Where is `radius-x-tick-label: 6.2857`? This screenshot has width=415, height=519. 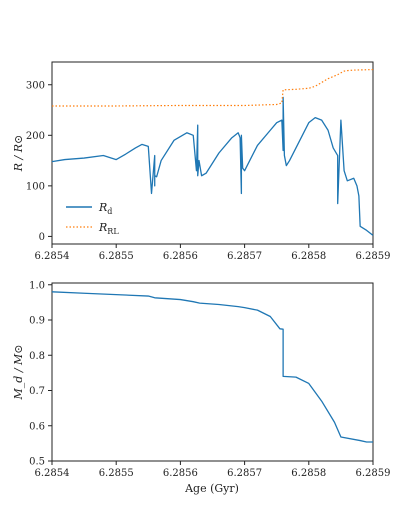 radius-x-tick-label: 6.2857 is located at coordinates (244, 256).